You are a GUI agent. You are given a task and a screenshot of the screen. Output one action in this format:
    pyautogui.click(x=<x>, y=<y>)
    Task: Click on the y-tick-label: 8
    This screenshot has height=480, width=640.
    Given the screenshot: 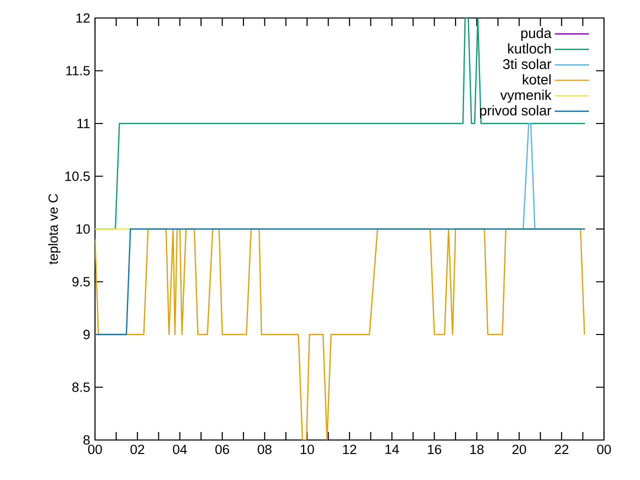 What is the action you would take?
    pyautogui.click(x=86, y=440)
    